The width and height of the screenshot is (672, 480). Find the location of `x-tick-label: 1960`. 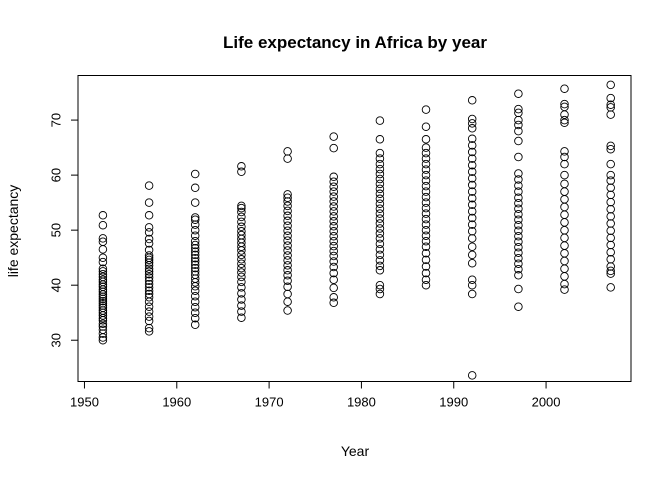

x-tick-label: 1960 is located at coordinates (176, 402).